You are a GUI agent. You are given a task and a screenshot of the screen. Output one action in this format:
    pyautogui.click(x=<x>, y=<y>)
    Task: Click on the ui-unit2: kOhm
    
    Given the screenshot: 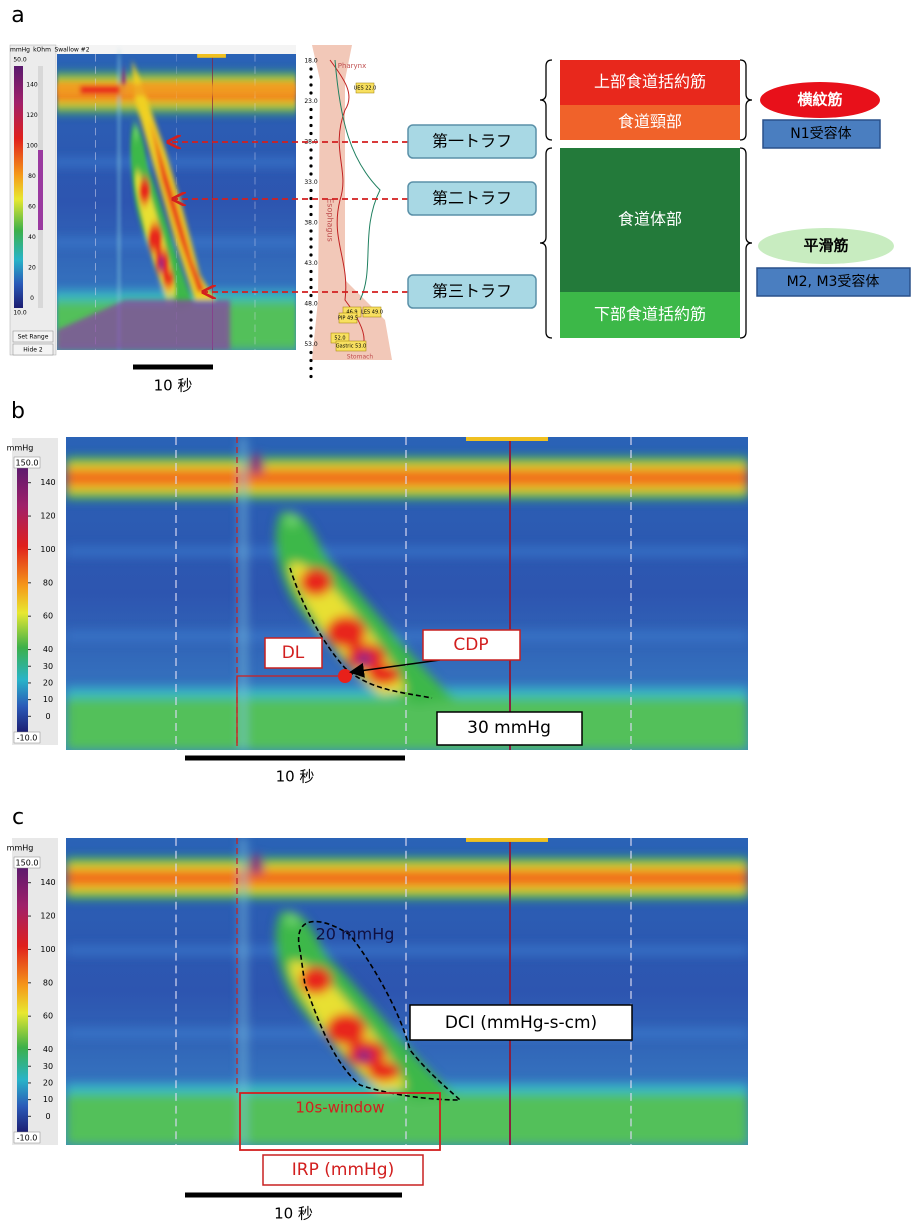 What is the action you would take?
    pyautogui.click(x=42, y=50)
    